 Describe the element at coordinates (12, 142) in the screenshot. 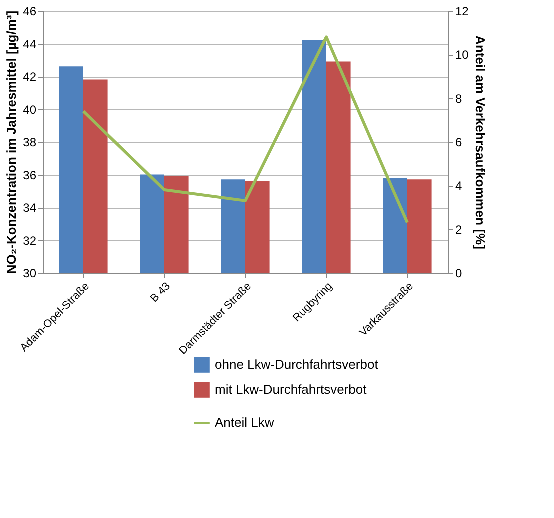

I see `y-axis-title: NO₂-Konzentration im Jahresmittel [µg/m³]` at that location.